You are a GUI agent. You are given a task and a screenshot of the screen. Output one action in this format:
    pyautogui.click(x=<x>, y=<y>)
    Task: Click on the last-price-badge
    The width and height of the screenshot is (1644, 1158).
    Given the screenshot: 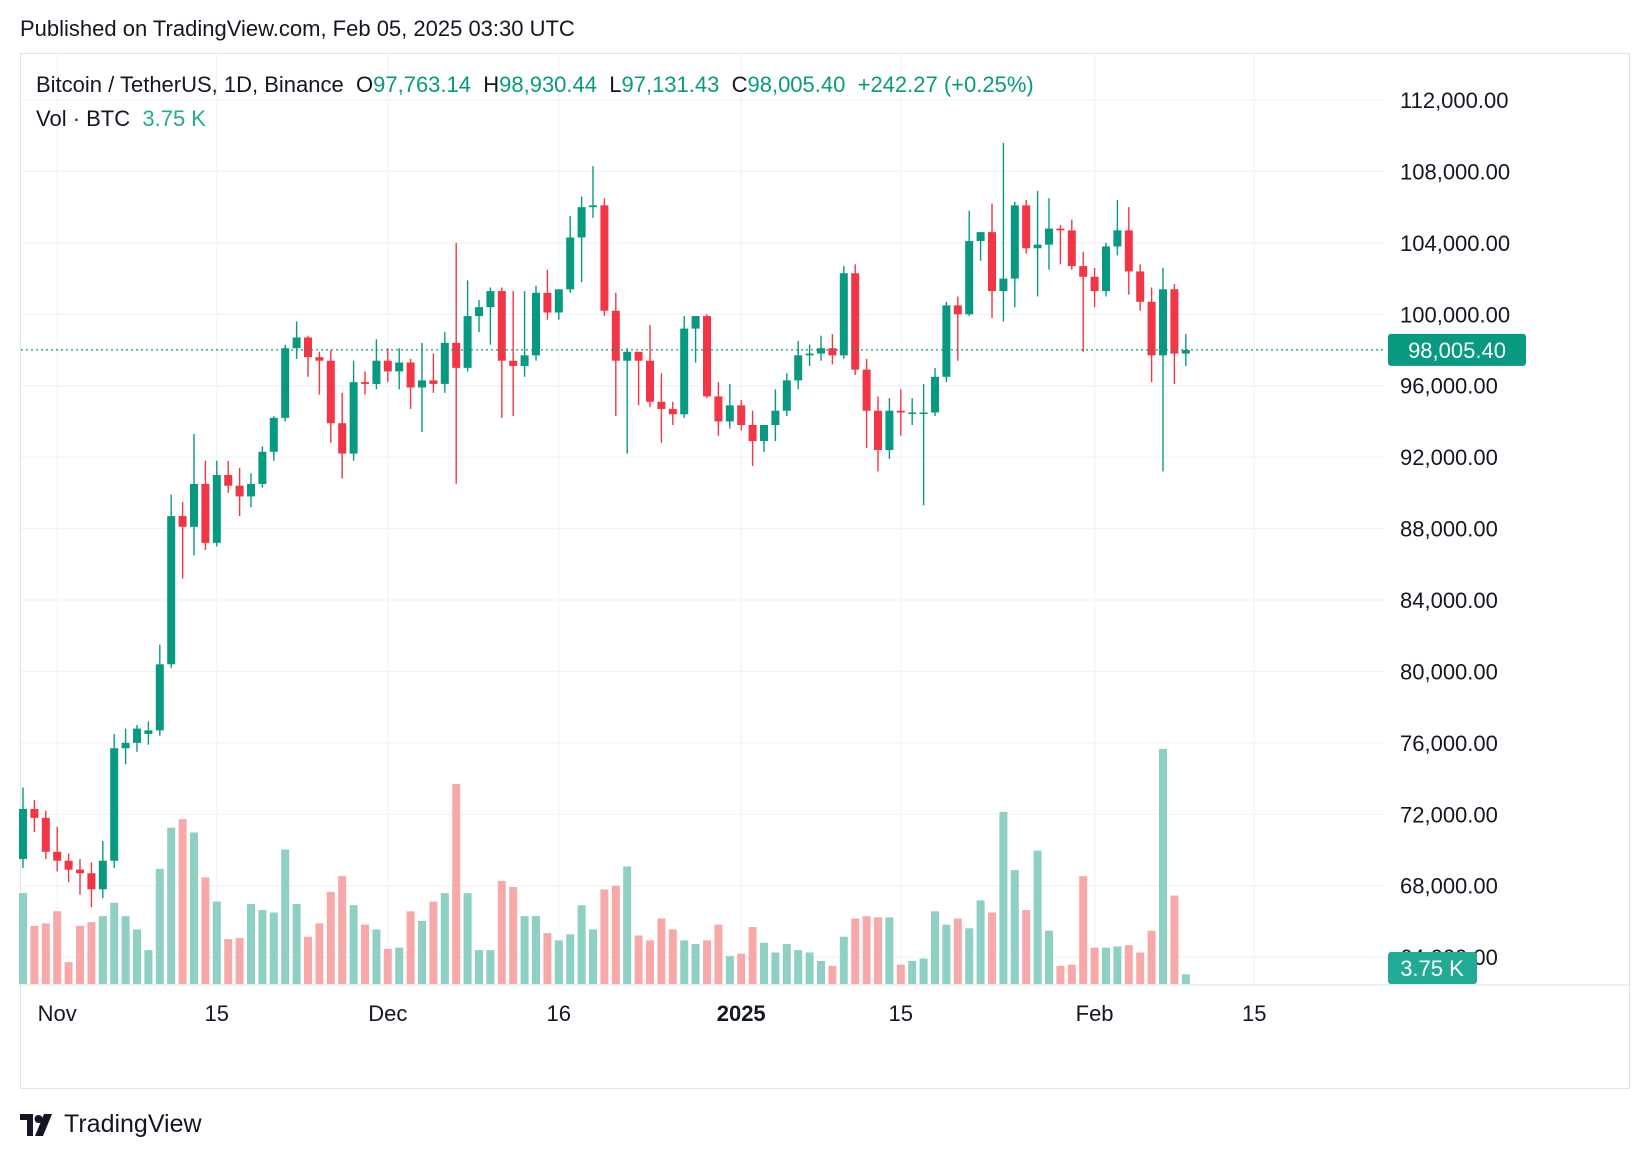 What is the action you would take?
    pyautogui.click(x=1457, y=349)
    